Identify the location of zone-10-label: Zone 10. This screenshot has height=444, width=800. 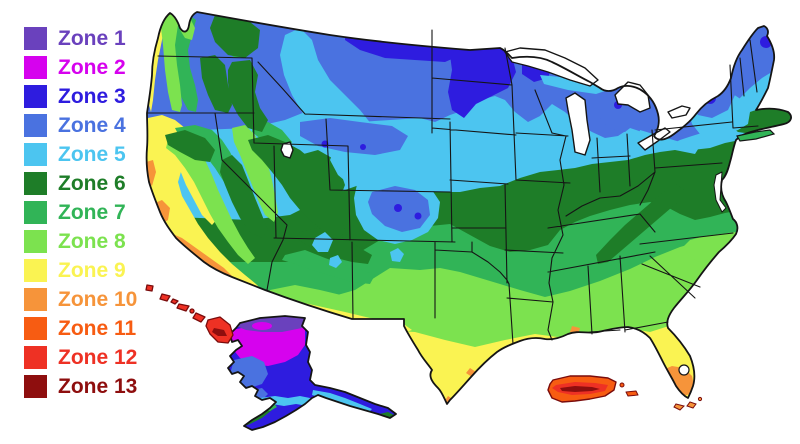
(98, 299).